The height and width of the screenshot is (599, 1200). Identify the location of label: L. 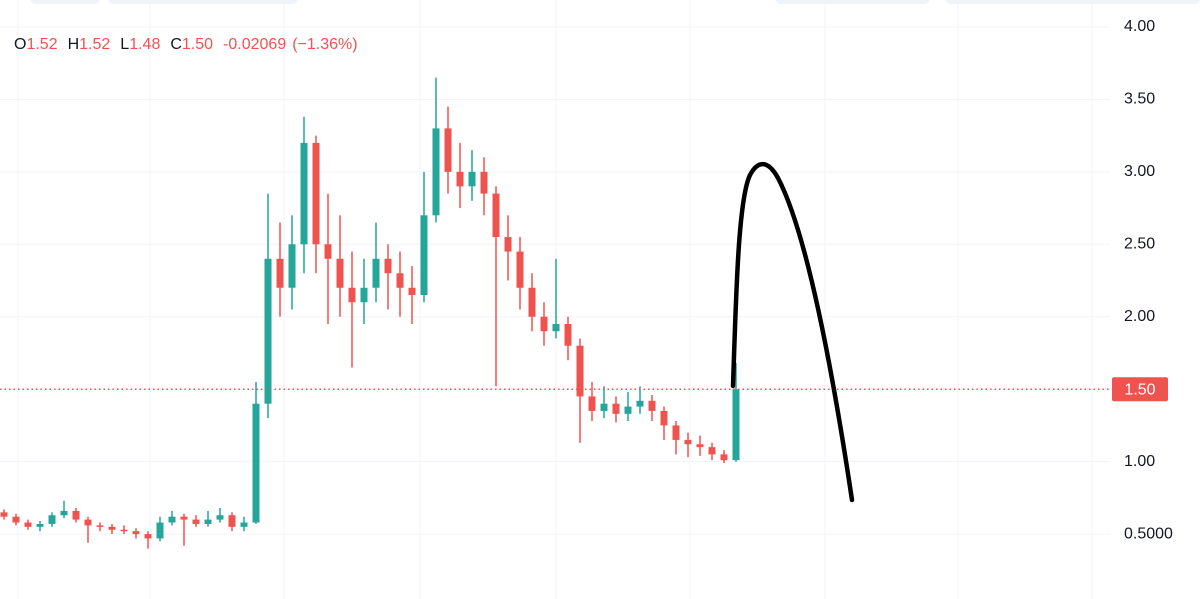
(124, 44).